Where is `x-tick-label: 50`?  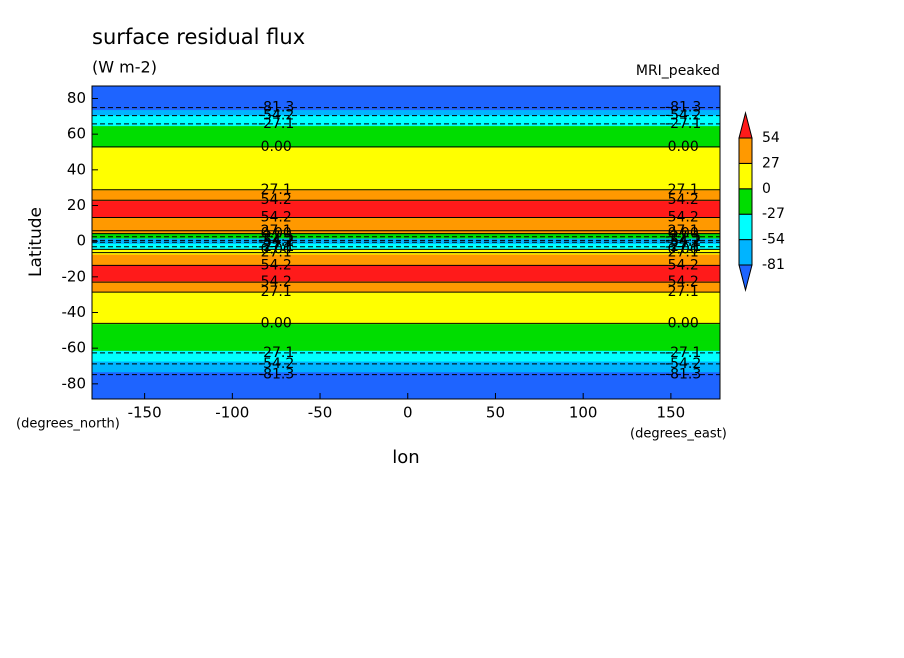 x-tick-label: 50 is located at coordinates (495, 413).